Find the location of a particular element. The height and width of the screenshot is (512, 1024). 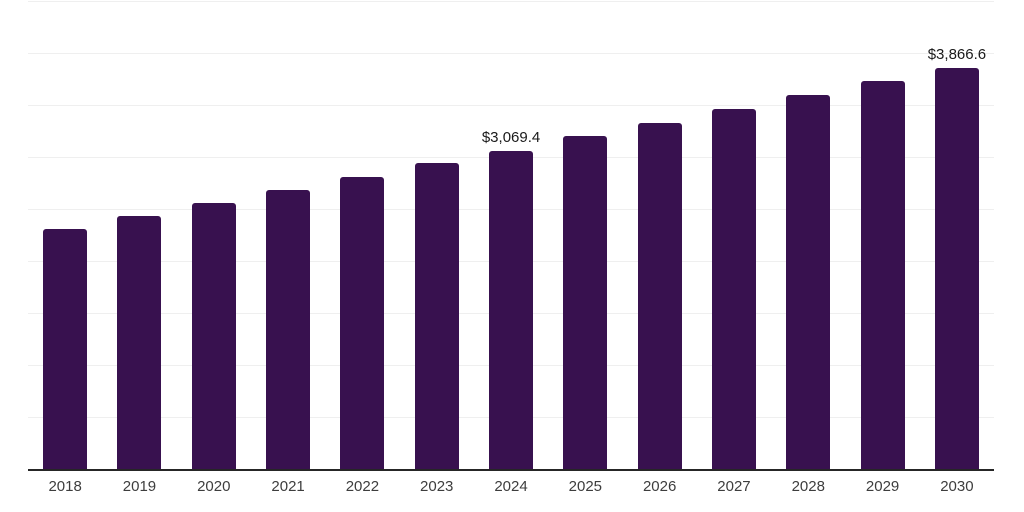

bar-band-2022 is located at coordinates (362, 236).